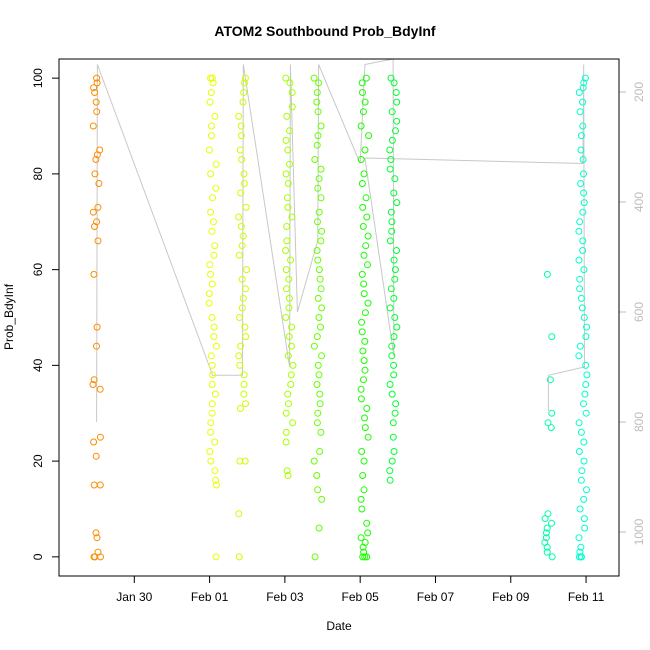 The height and width of the screenshot is (650, 650). Describe the element at coordinates (38, 365) in the screenshot. I see `y-tick-label: 40` at that location.